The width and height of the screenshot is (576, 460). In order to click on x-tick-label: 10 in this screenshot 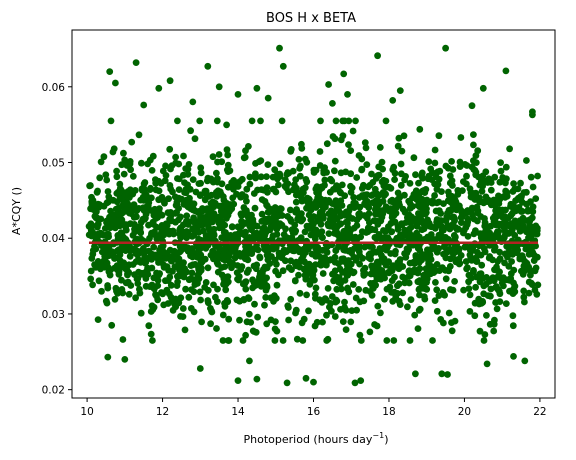, I will do `click(86, 412)`.